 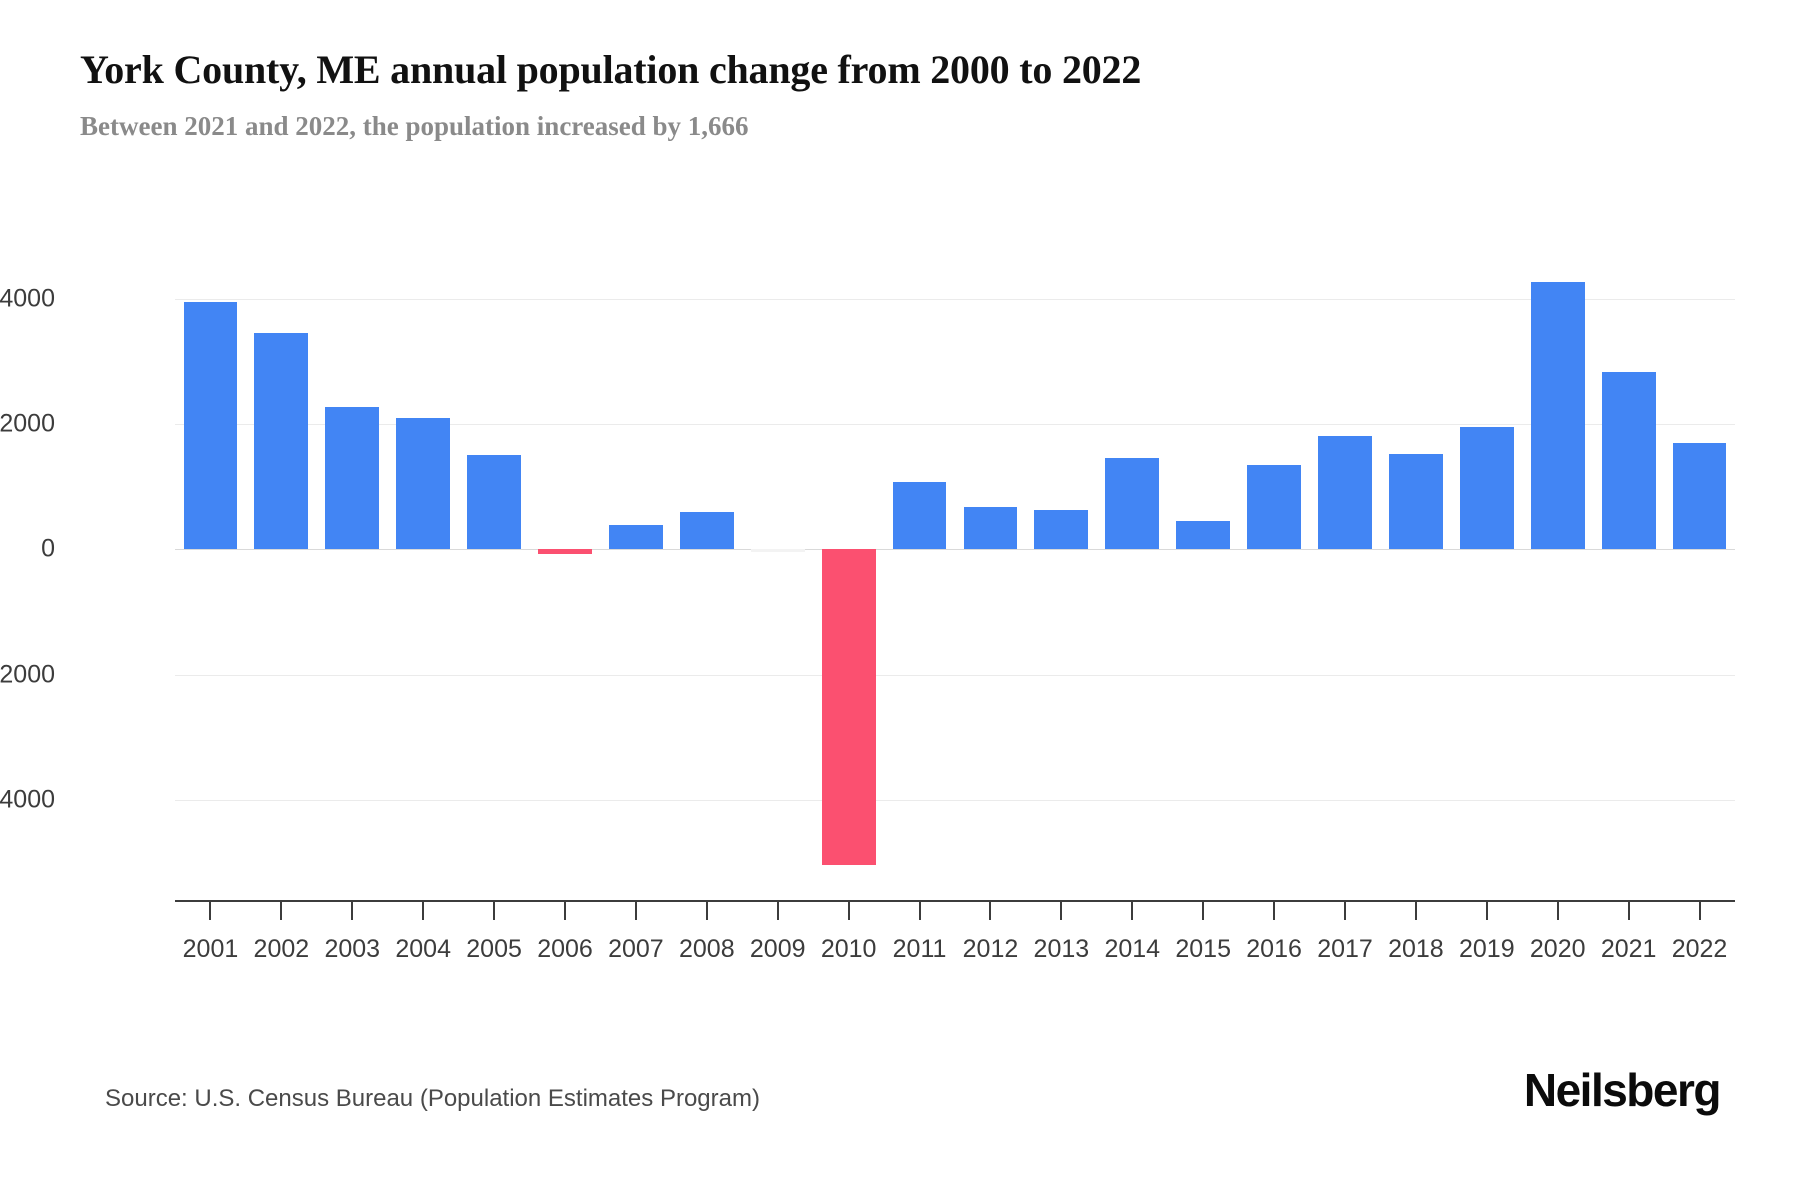 I want to click on y-tick-label: −4000, so click(x=27, y=799).